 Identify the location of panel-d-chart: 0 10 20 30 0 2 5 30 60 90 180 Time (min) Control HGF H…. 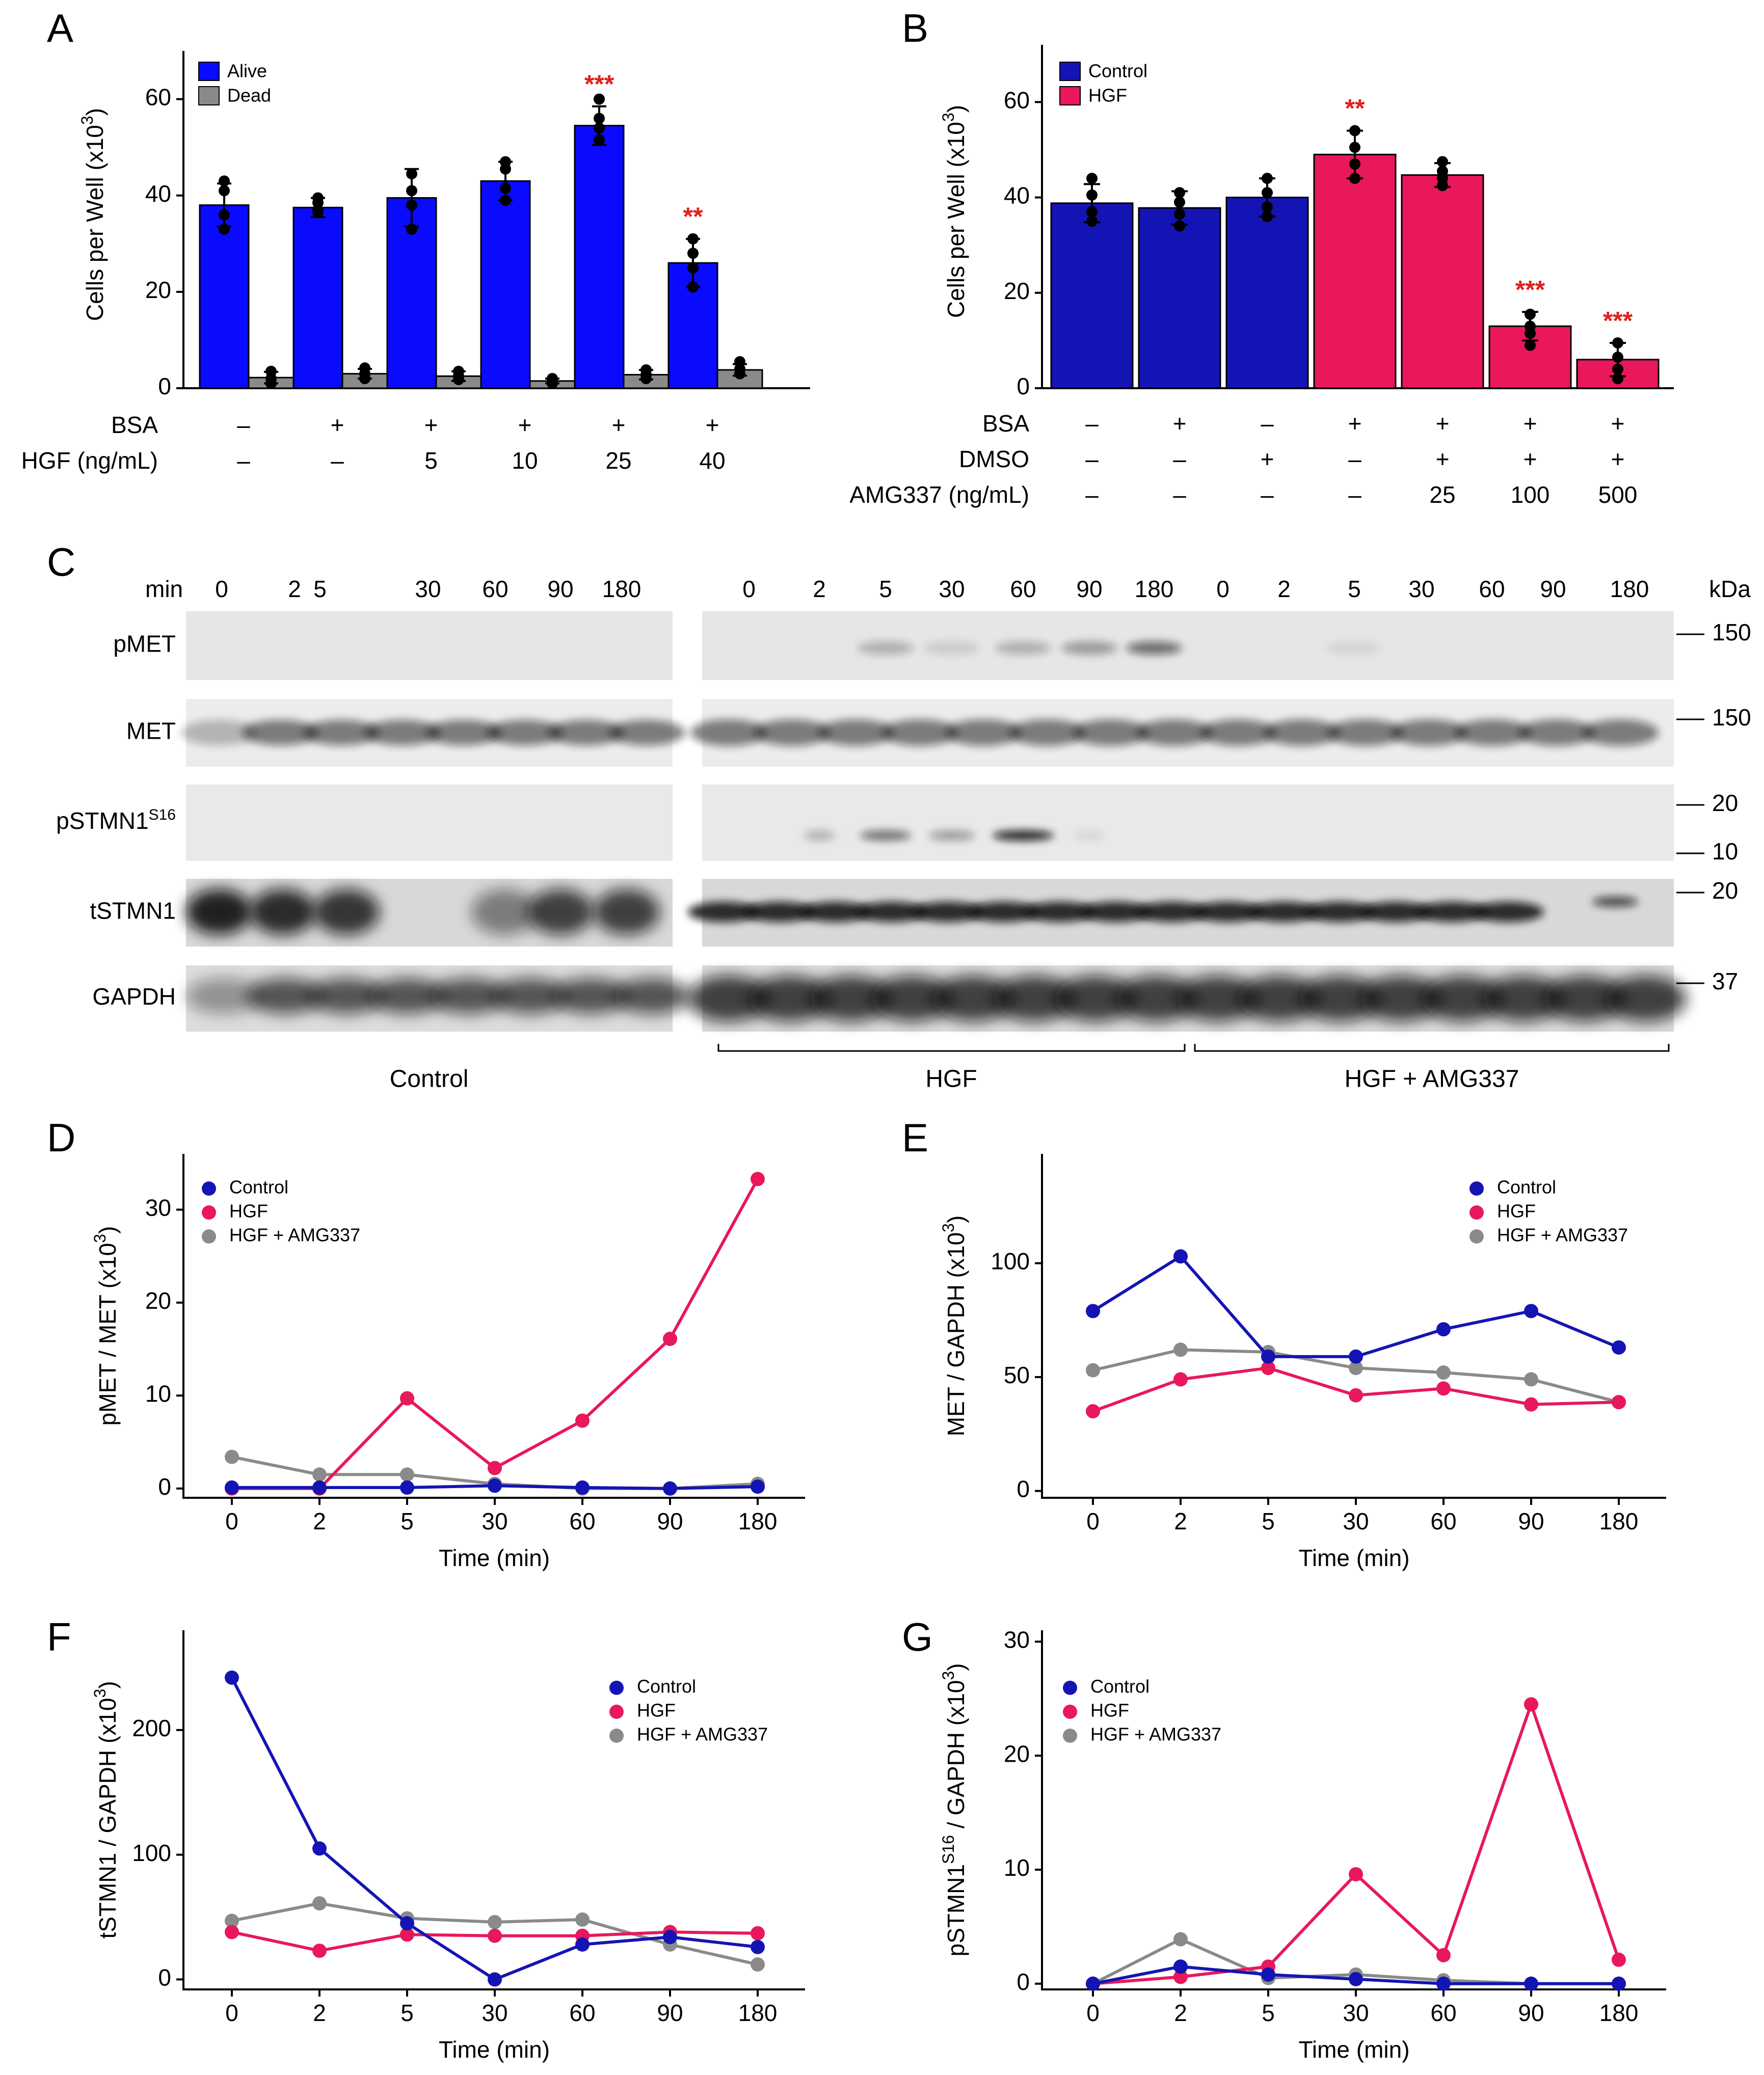
(475, 1362).